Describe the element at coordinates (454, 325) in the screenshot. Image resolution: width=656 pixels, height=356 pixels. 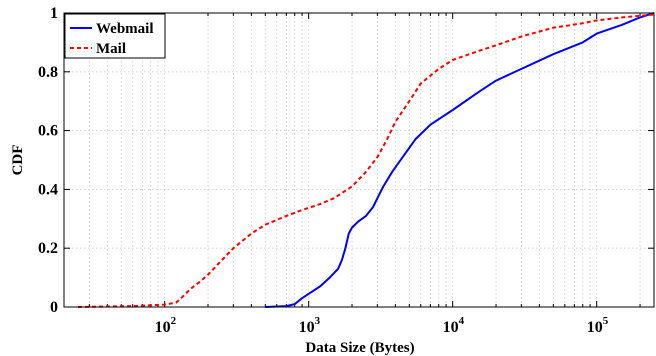
I see `x-tick-label: 10⁴` at that location.